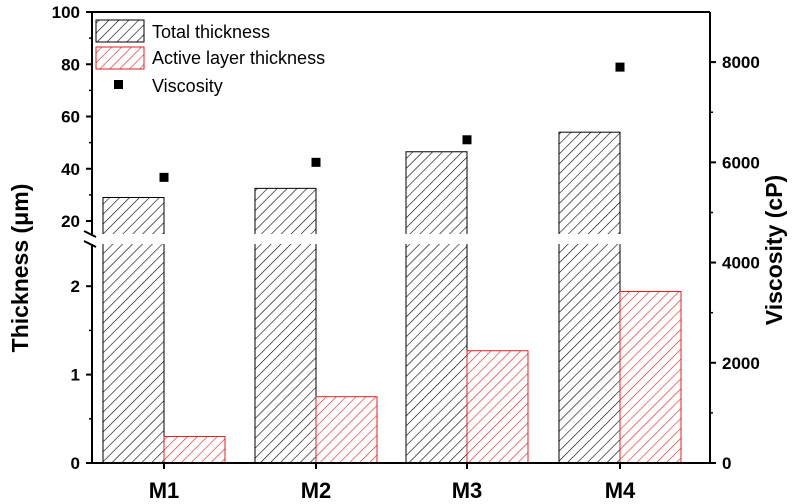  I want to click on left-tick-label-80: 80, so click(70, 64).